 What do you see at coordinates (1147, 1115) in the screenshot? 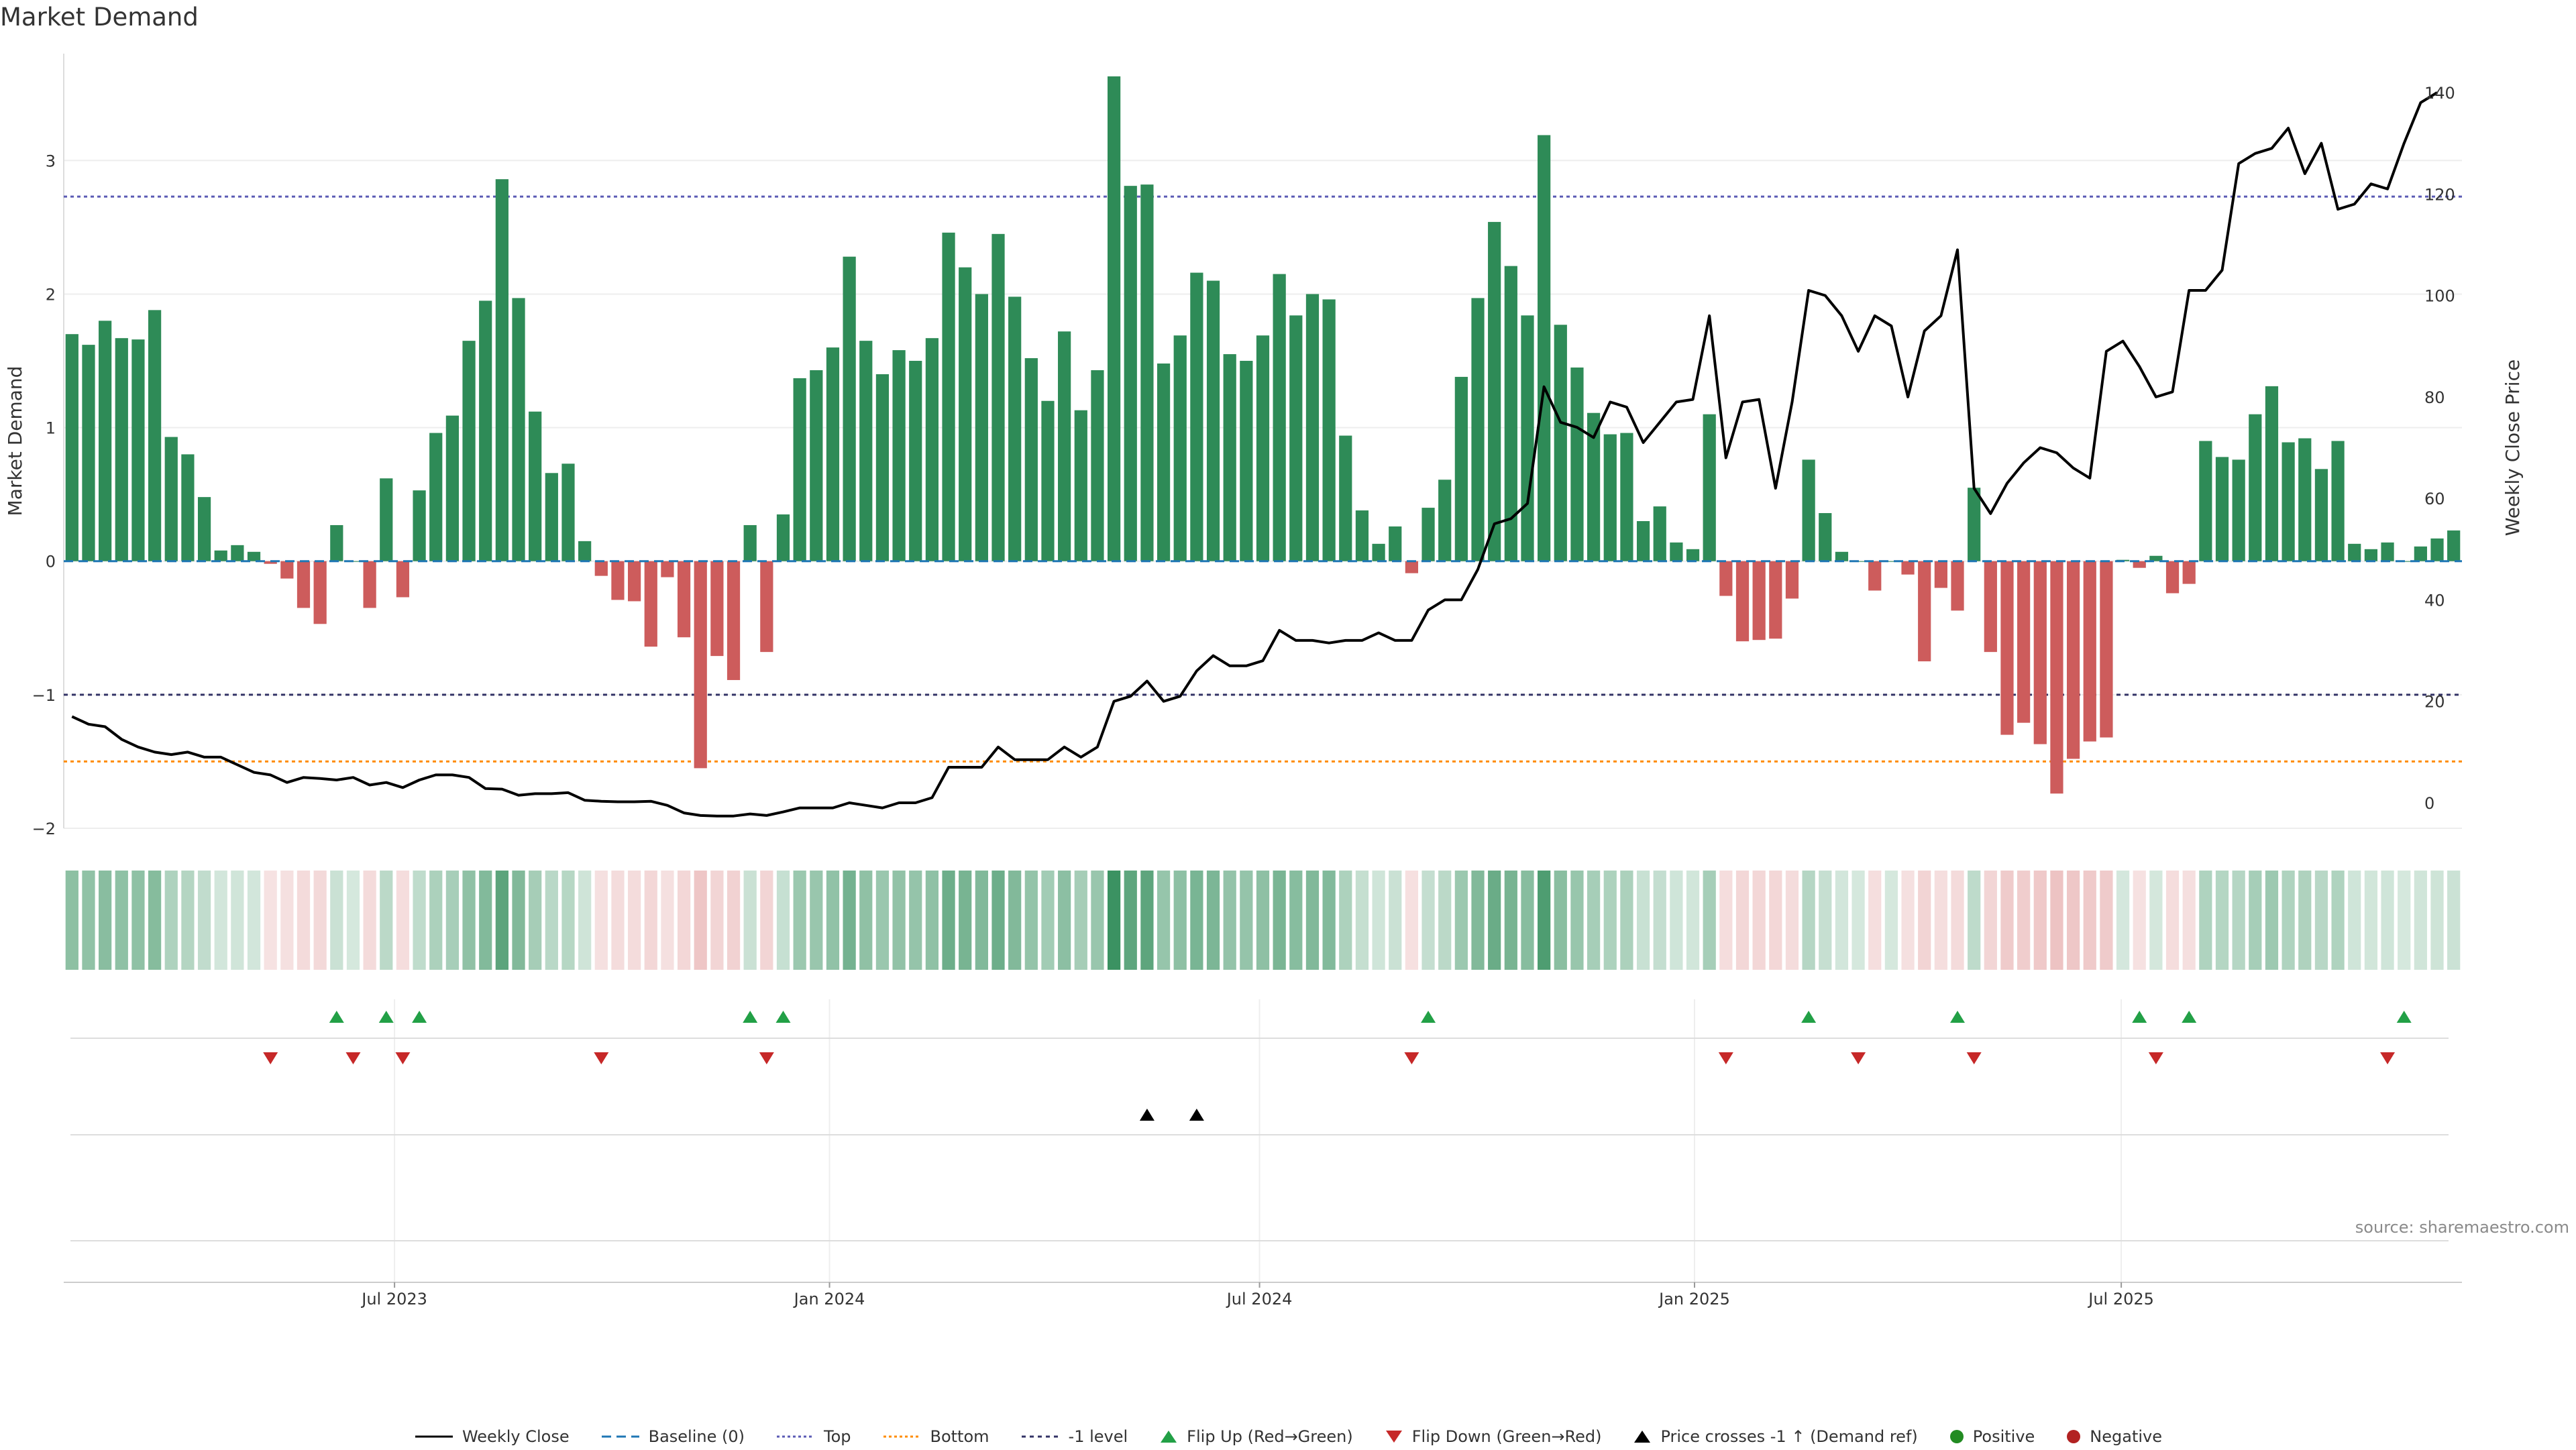
I see `price-cross-marker` at bounding box center [1147, 1115].